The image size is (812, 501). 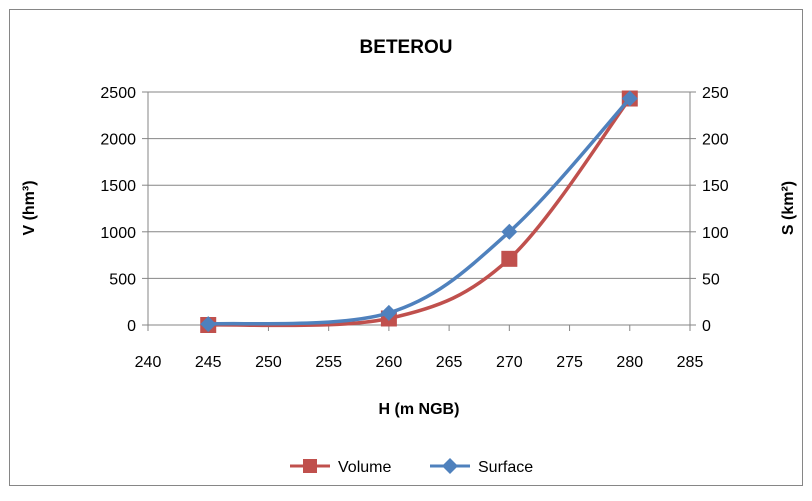 What do you see at coordinates (706, 326) in the screenshot?
I see `y2-tick-label: 0` at bounding box center [706, 326].